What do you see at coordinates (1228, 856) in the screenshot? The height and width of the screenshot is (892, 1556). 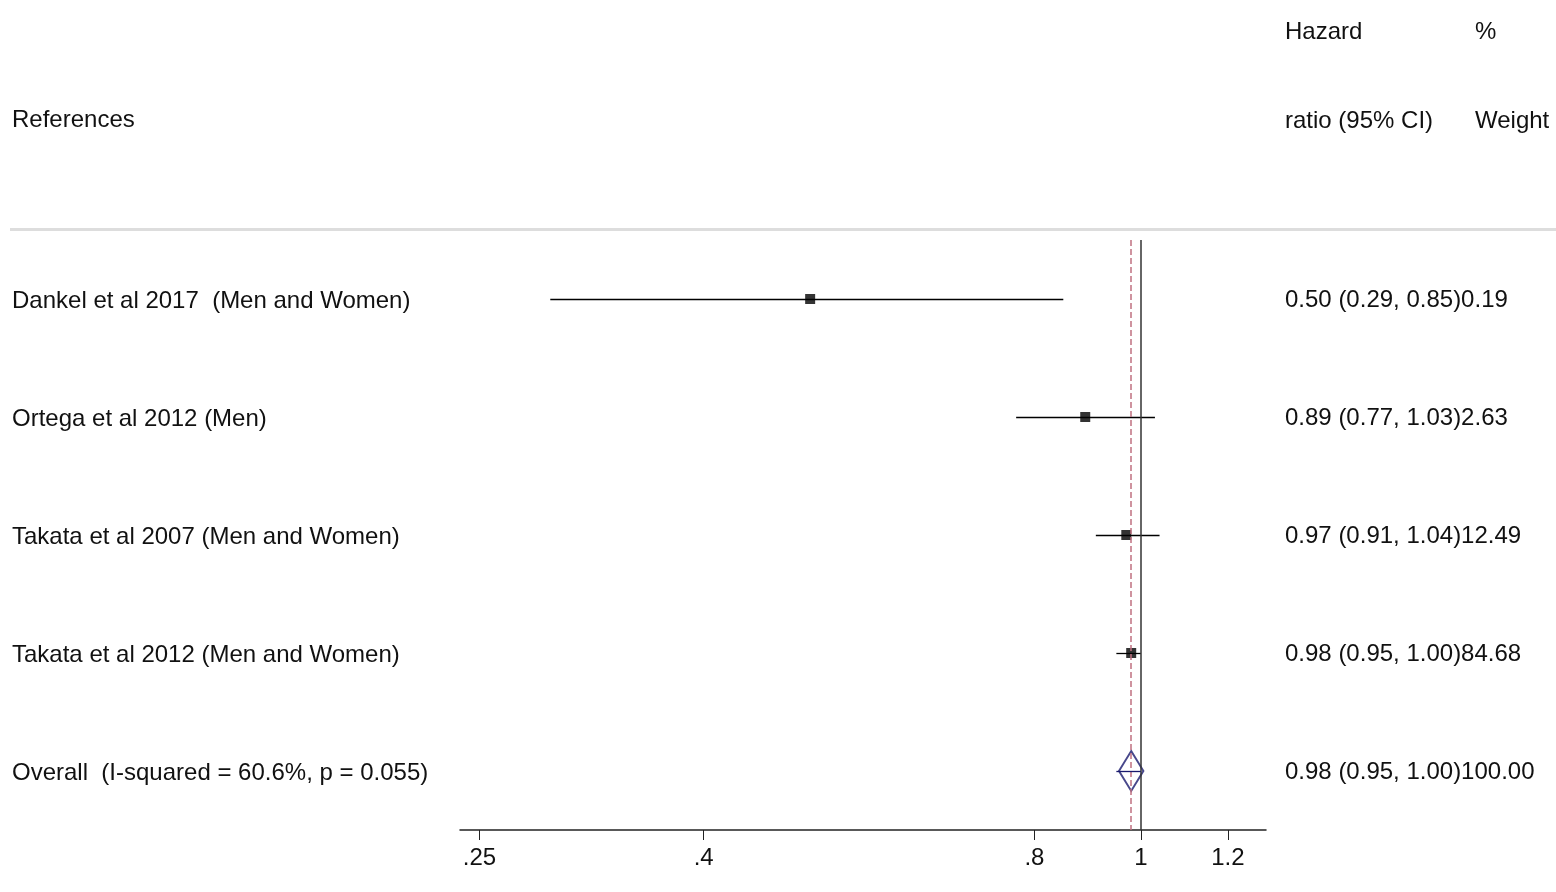 I see `x-tick-label: 1.2` at bounding box center [1228, 856].